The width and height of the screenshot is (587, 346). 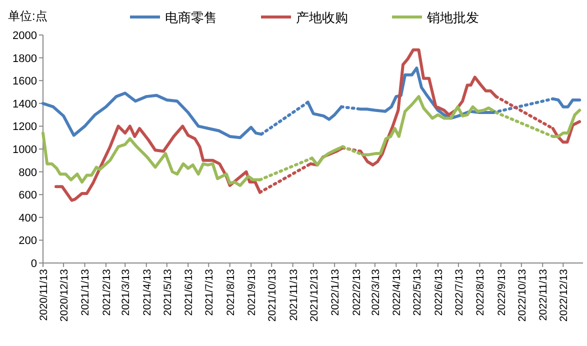 I want to click on x-tick-label: 2022/4/13, so click(x=397, y=292).